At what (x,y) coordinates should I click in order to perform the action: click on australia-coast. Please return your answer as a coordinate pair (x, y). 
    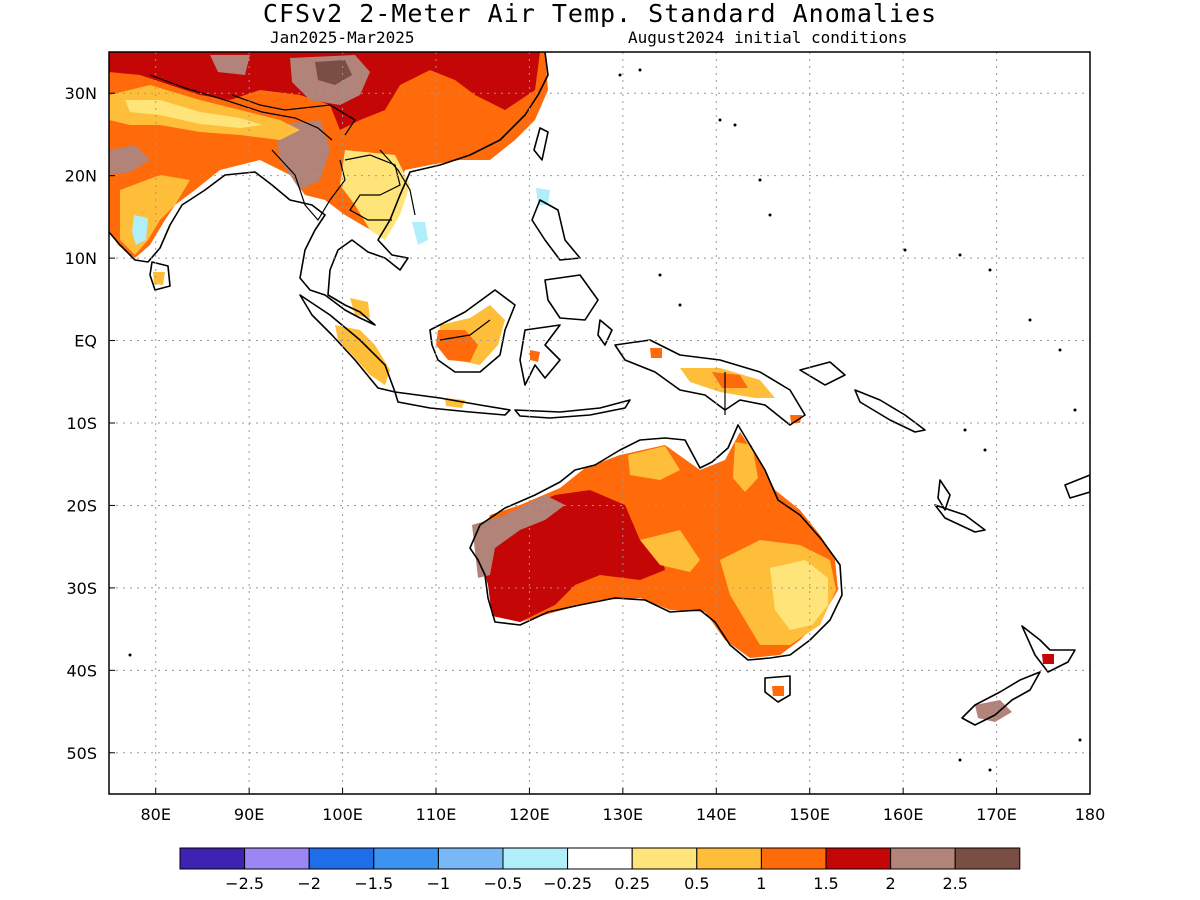
    Looking at the image, I should click on (656, 542).